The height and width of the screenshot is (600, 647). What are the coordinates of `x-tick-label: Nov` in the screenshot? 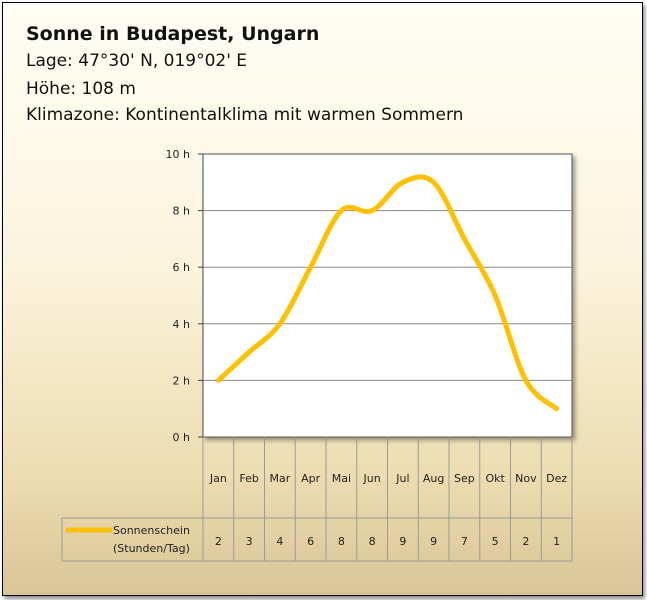 It's located at (526, 478).